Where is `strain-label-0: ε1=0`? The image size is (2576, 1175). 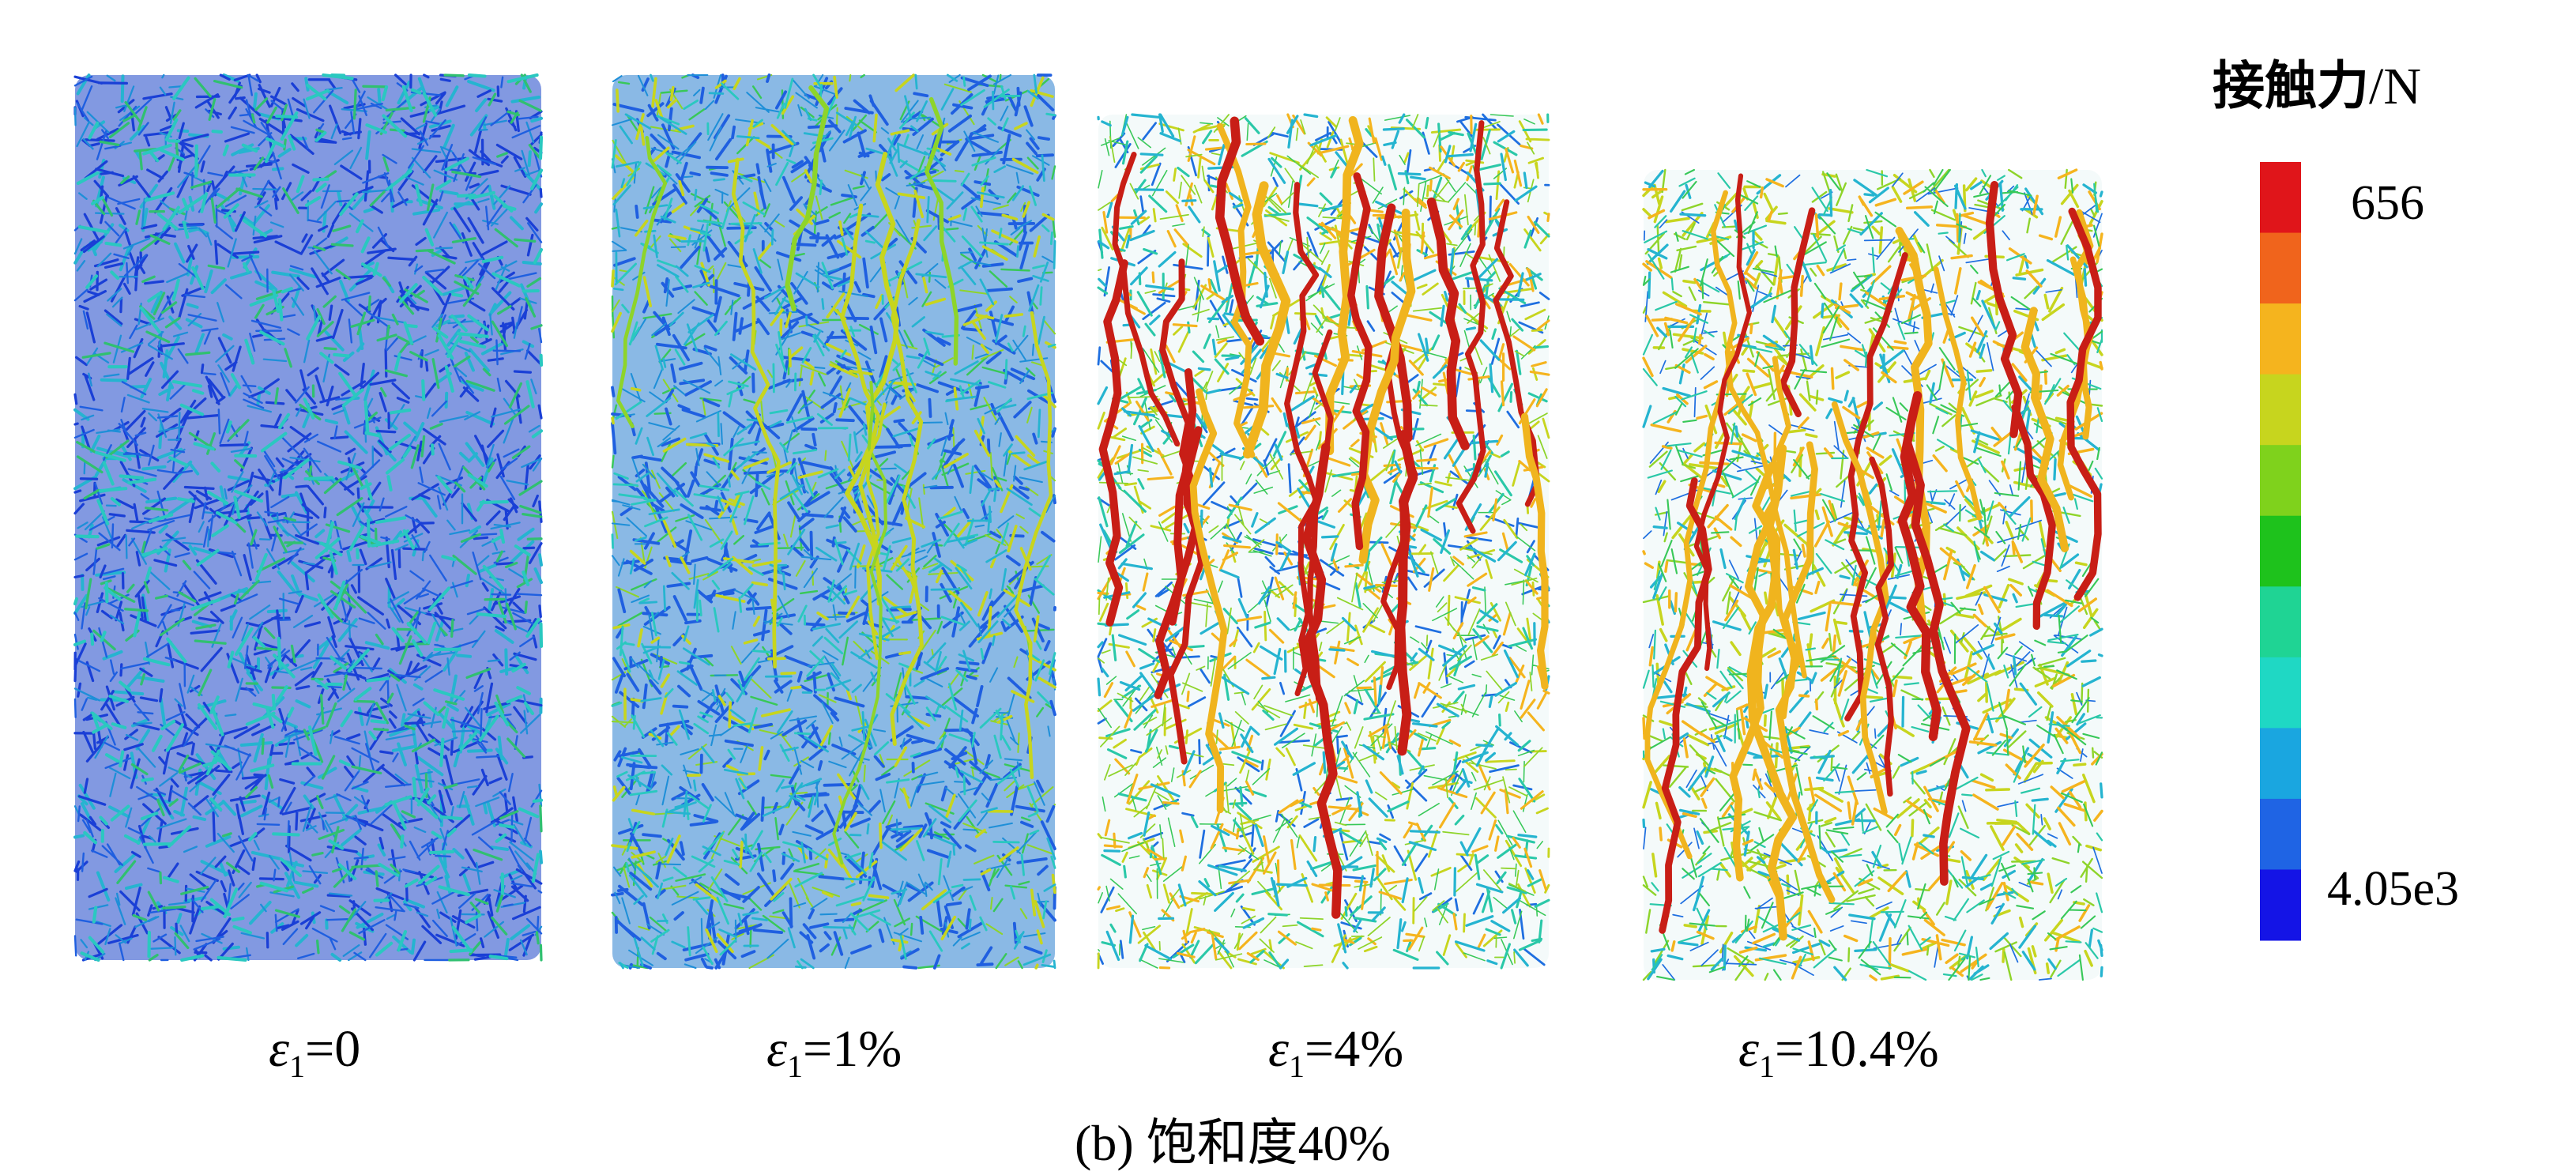
strain-label-0: ε1=0 is located at coordinates (315, 1052).